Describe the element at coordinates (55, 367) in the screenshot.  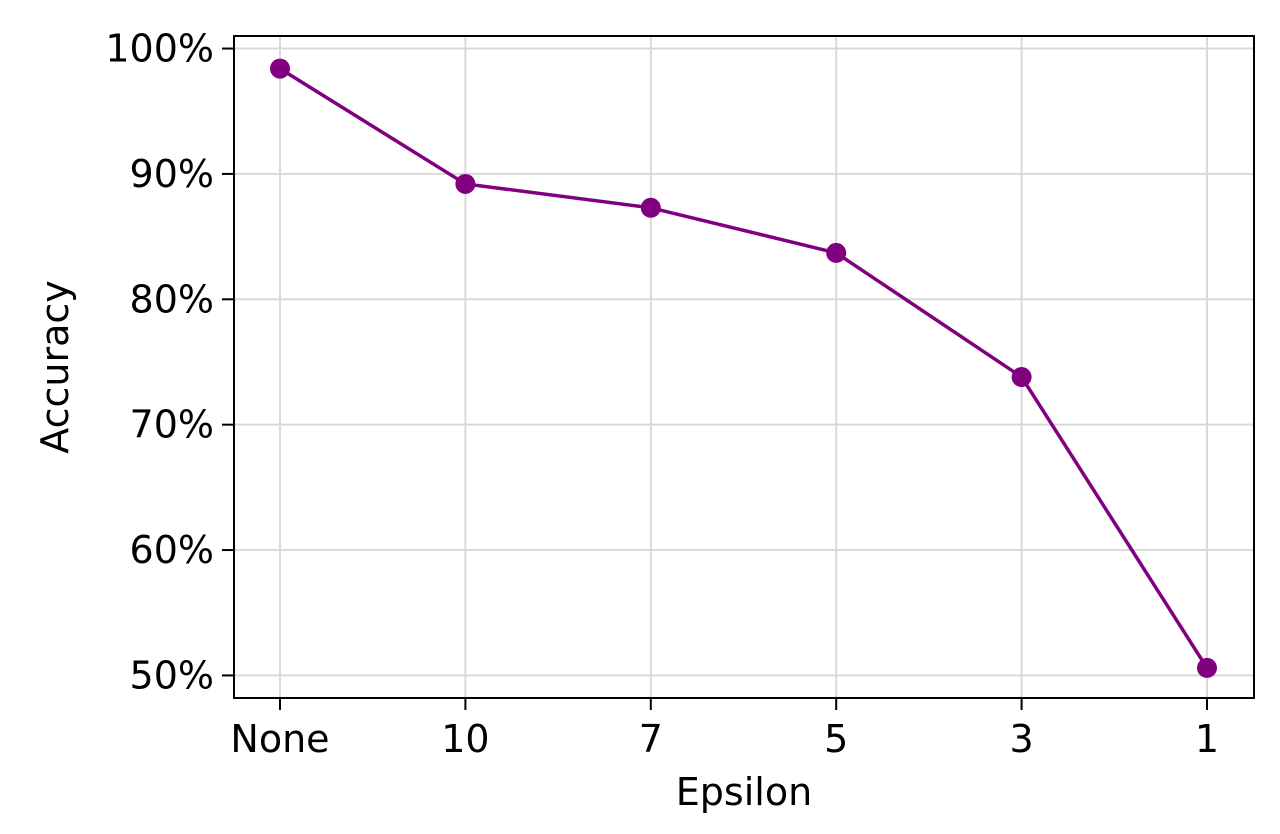
I see `y-axis-title: Accuracy` at that location.